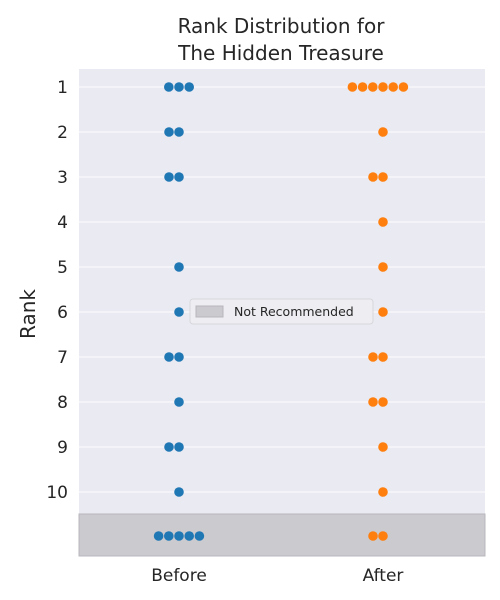 This screenshot has width=500, height=600. I want to click on legend-label: Not Recommended, so click(294, 311).